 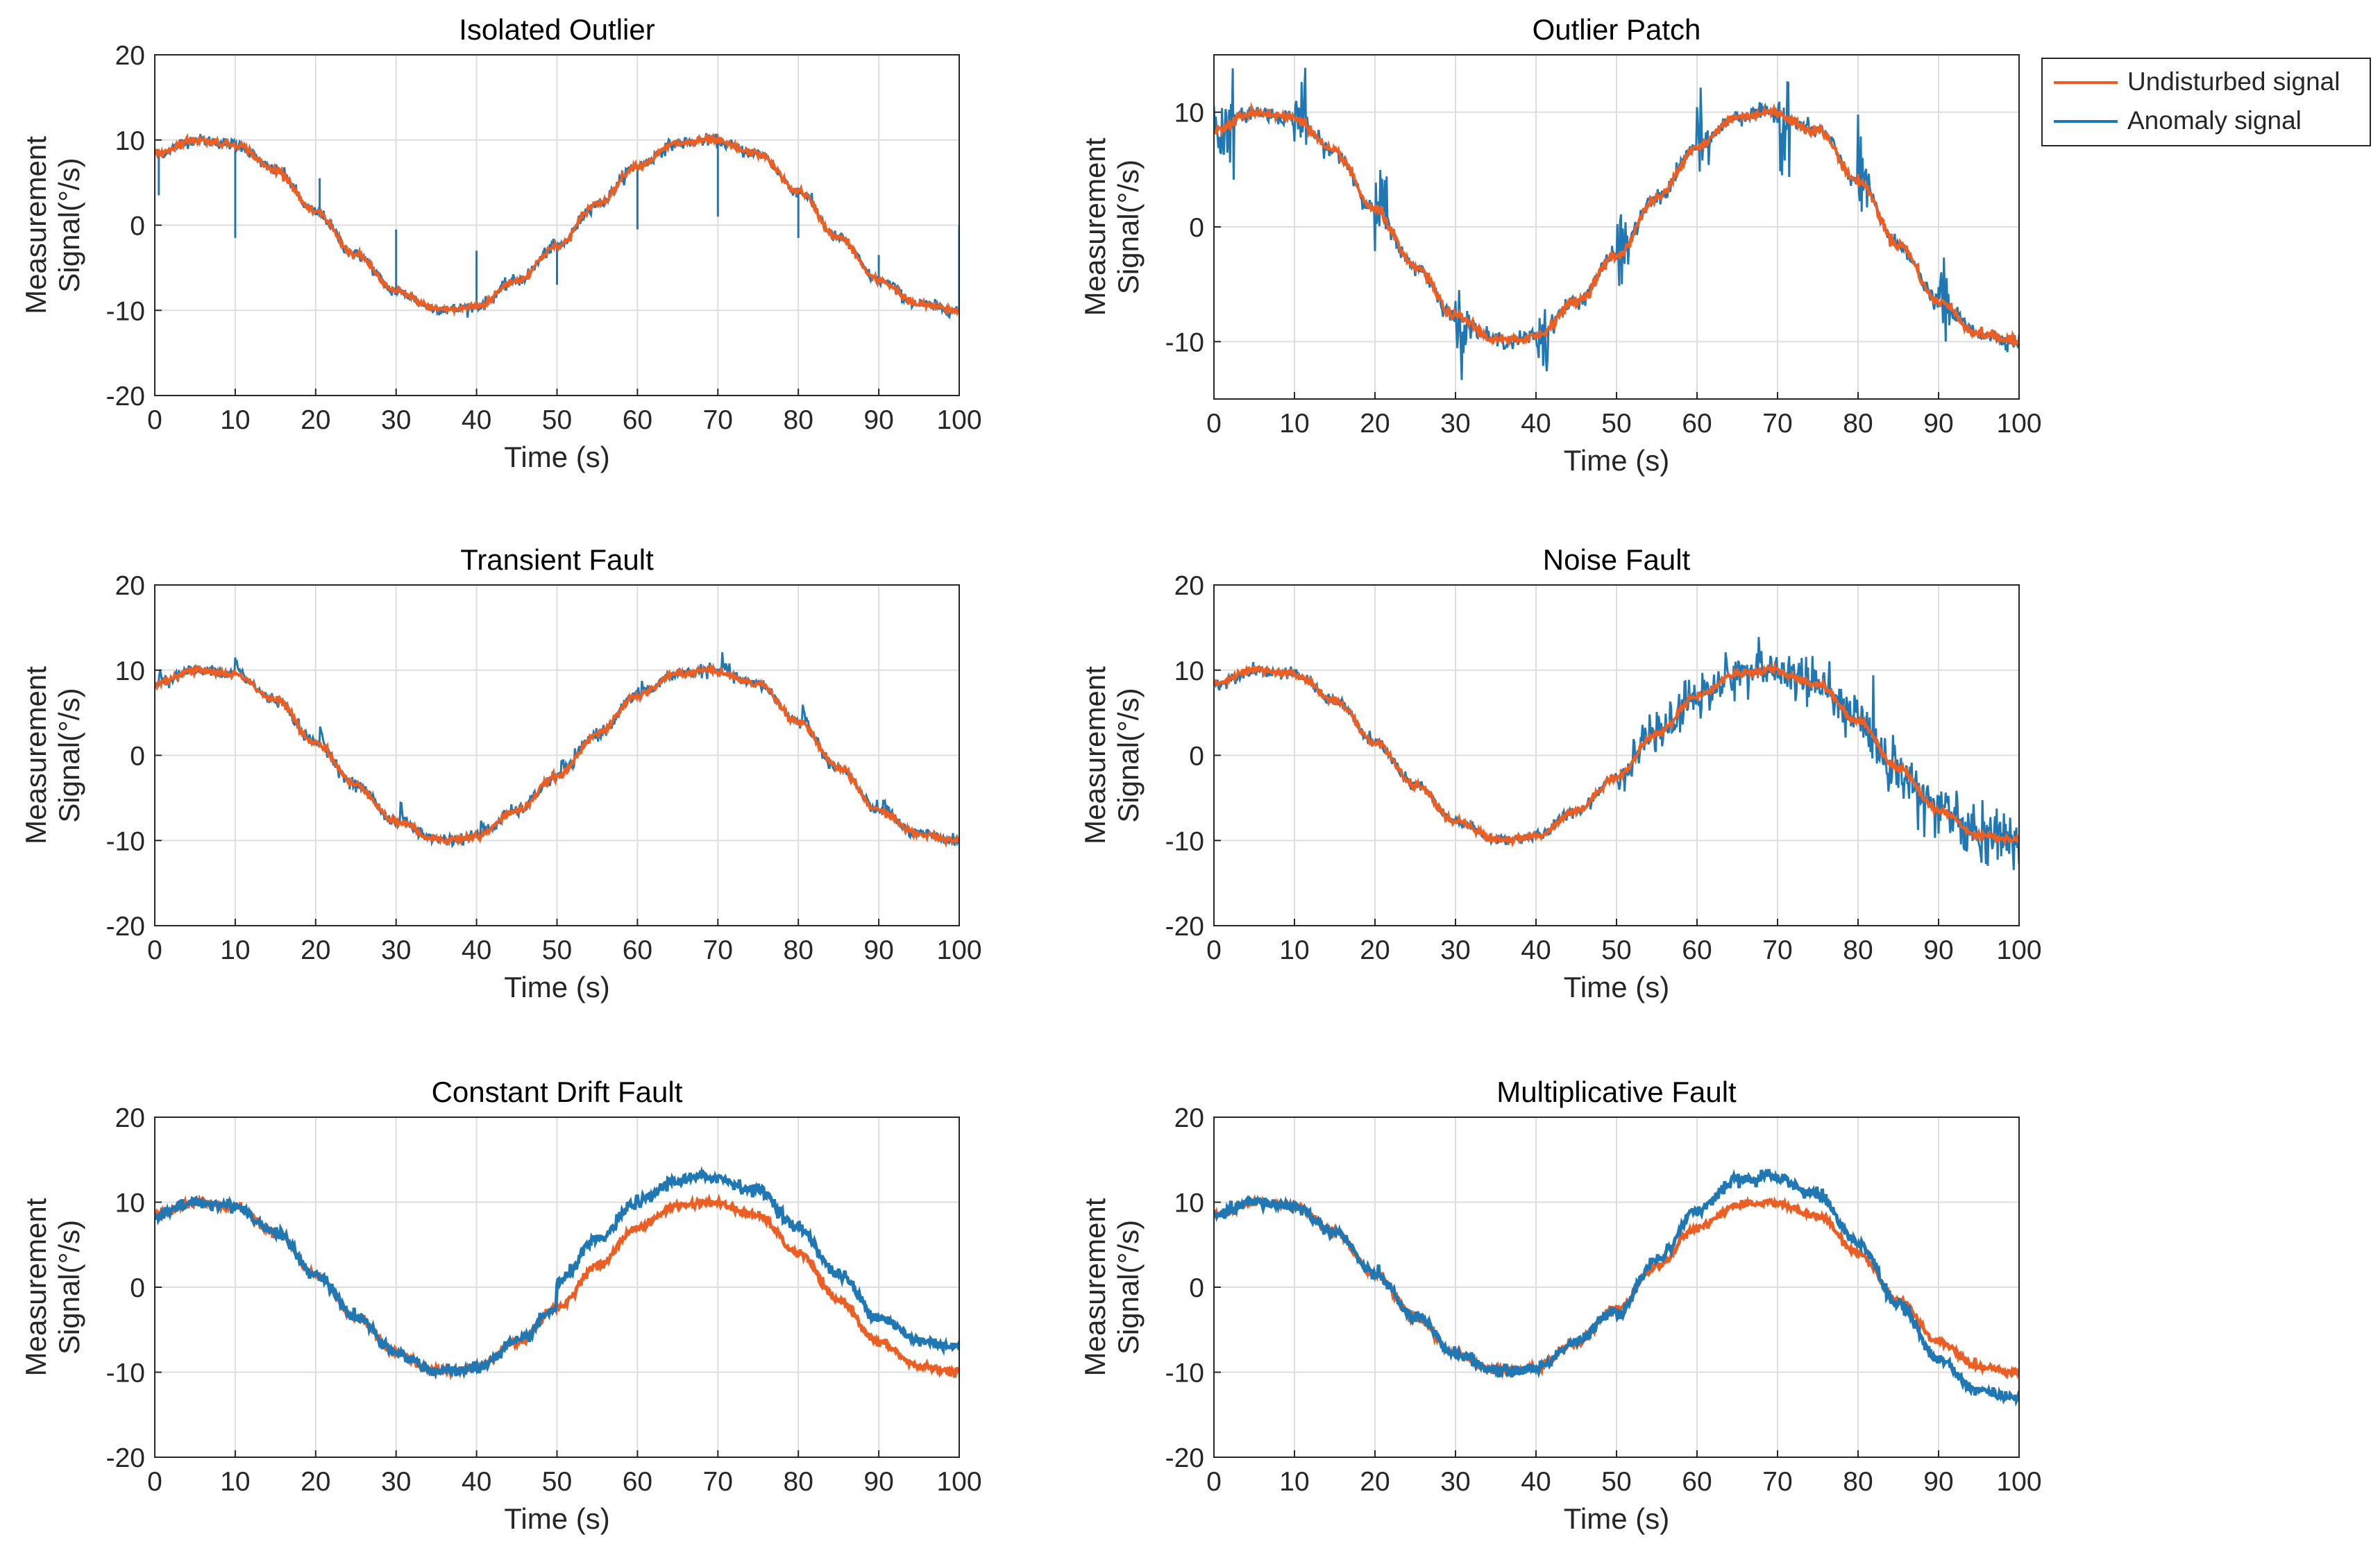 What do you see at coordinates (2086, 82) in the screenshot?
I see `legend-swatch-undisturbed` at bounding box center [2086, 82].